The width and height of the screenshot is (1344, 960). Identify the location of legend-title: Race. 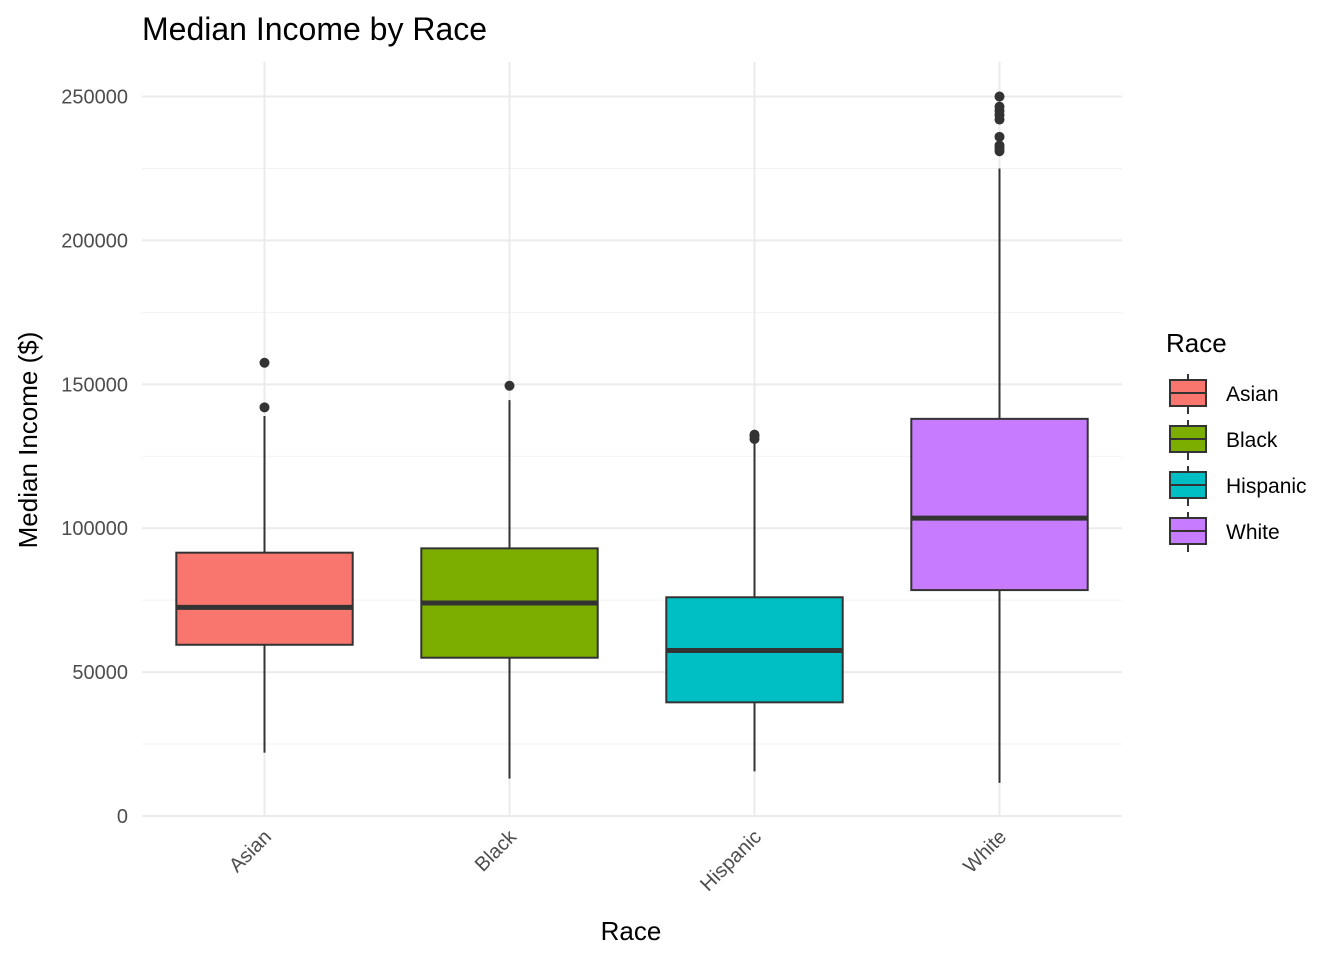
(1196, 343).